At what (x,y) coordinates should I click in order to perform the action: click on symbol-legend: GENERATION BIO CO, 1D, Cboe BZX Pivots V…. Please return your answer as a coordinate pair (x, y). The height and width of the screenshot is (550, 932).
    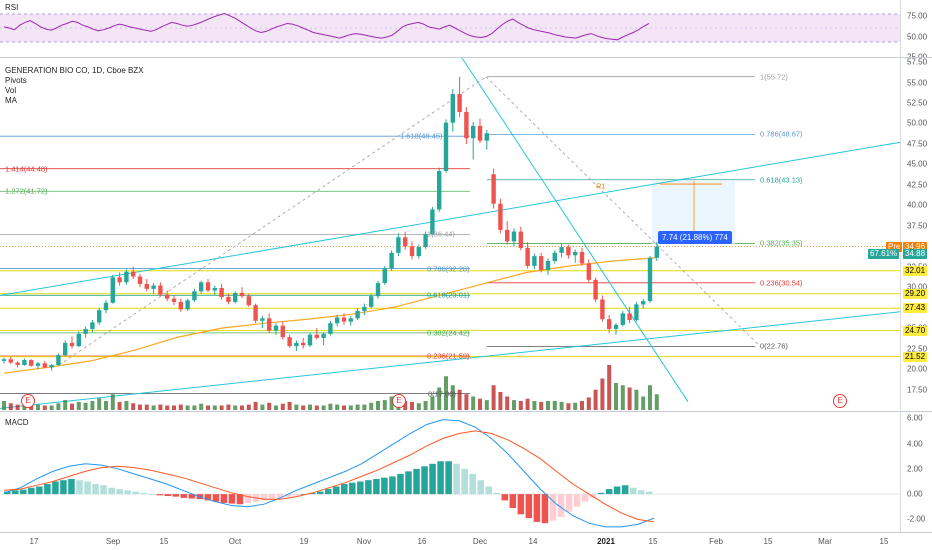
    Looking at the image, I should click on (74, 86).